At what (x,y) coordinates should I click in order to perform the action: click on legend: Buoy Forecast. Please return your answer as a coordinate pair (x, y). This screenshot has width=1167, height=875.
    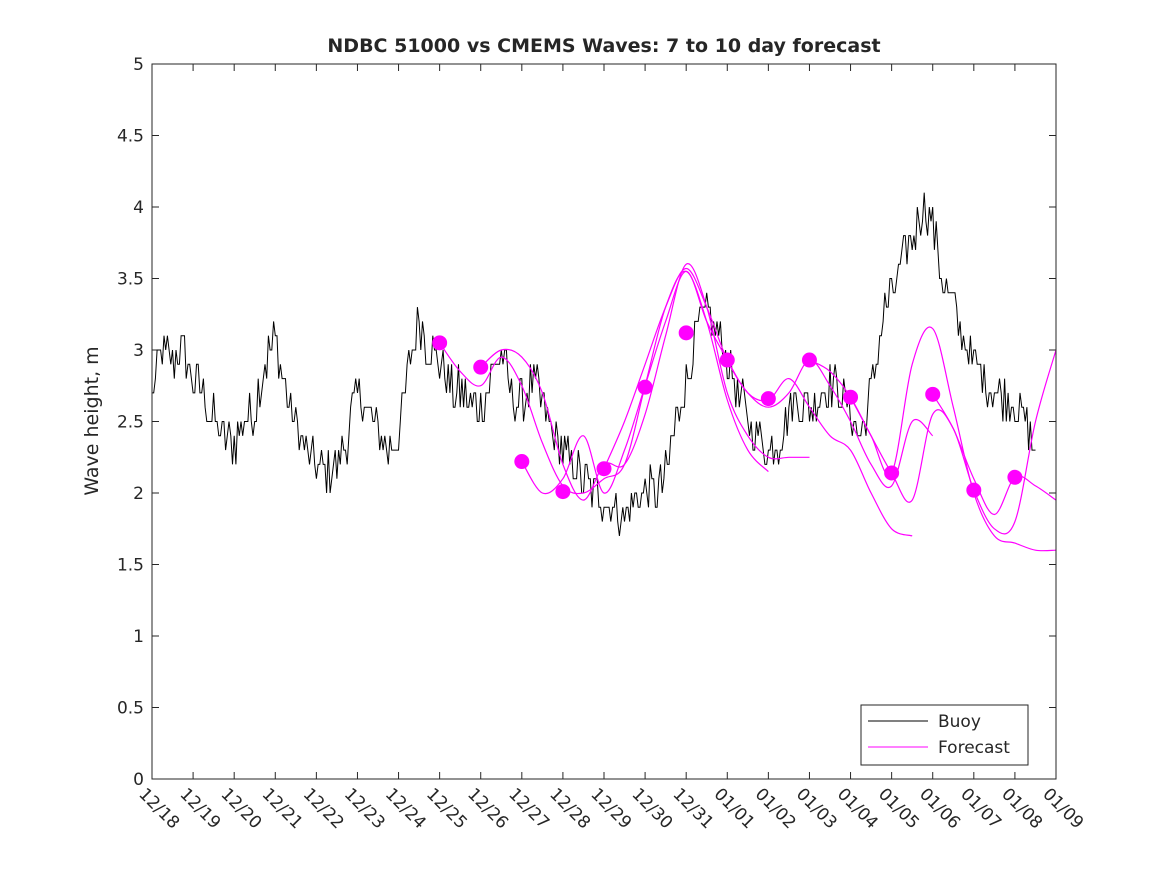
    Looking at the image, I should click on (944, 735).